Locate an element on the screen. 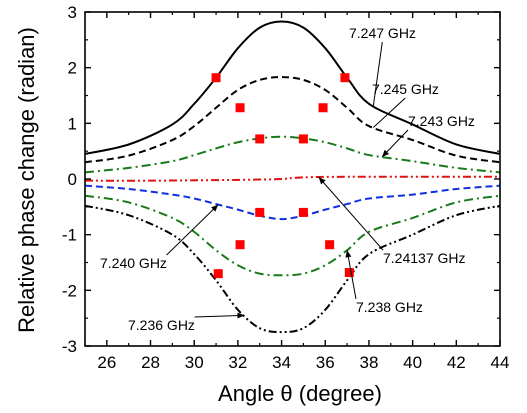 The image size is (527, 413). x-tick-label: 40 is located at coordinates (412, 362).